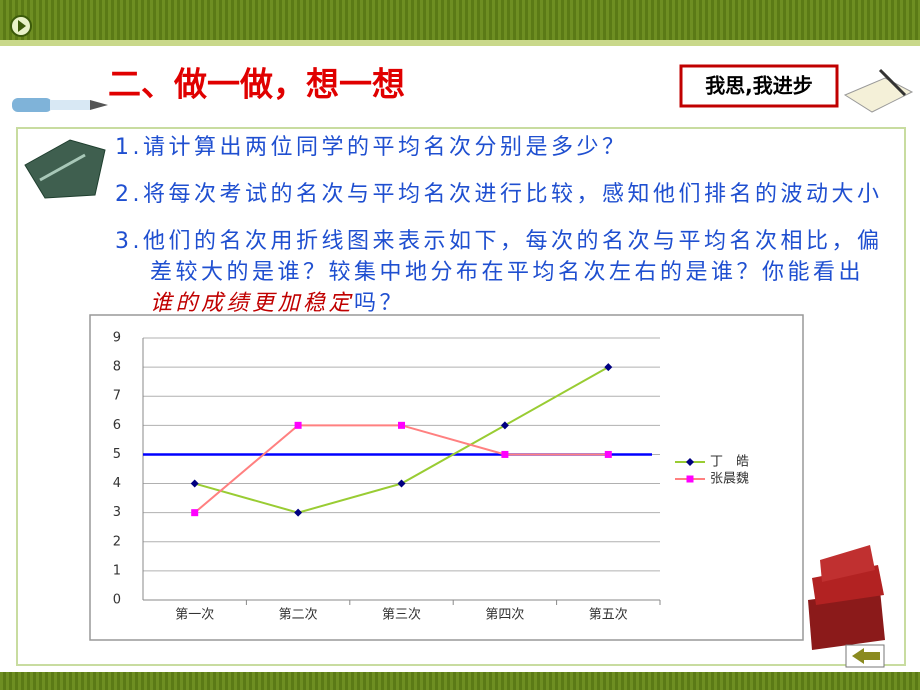 The width and height of the screenshot is (920, 690). I want to click on hand-icon, so click(65, 169).